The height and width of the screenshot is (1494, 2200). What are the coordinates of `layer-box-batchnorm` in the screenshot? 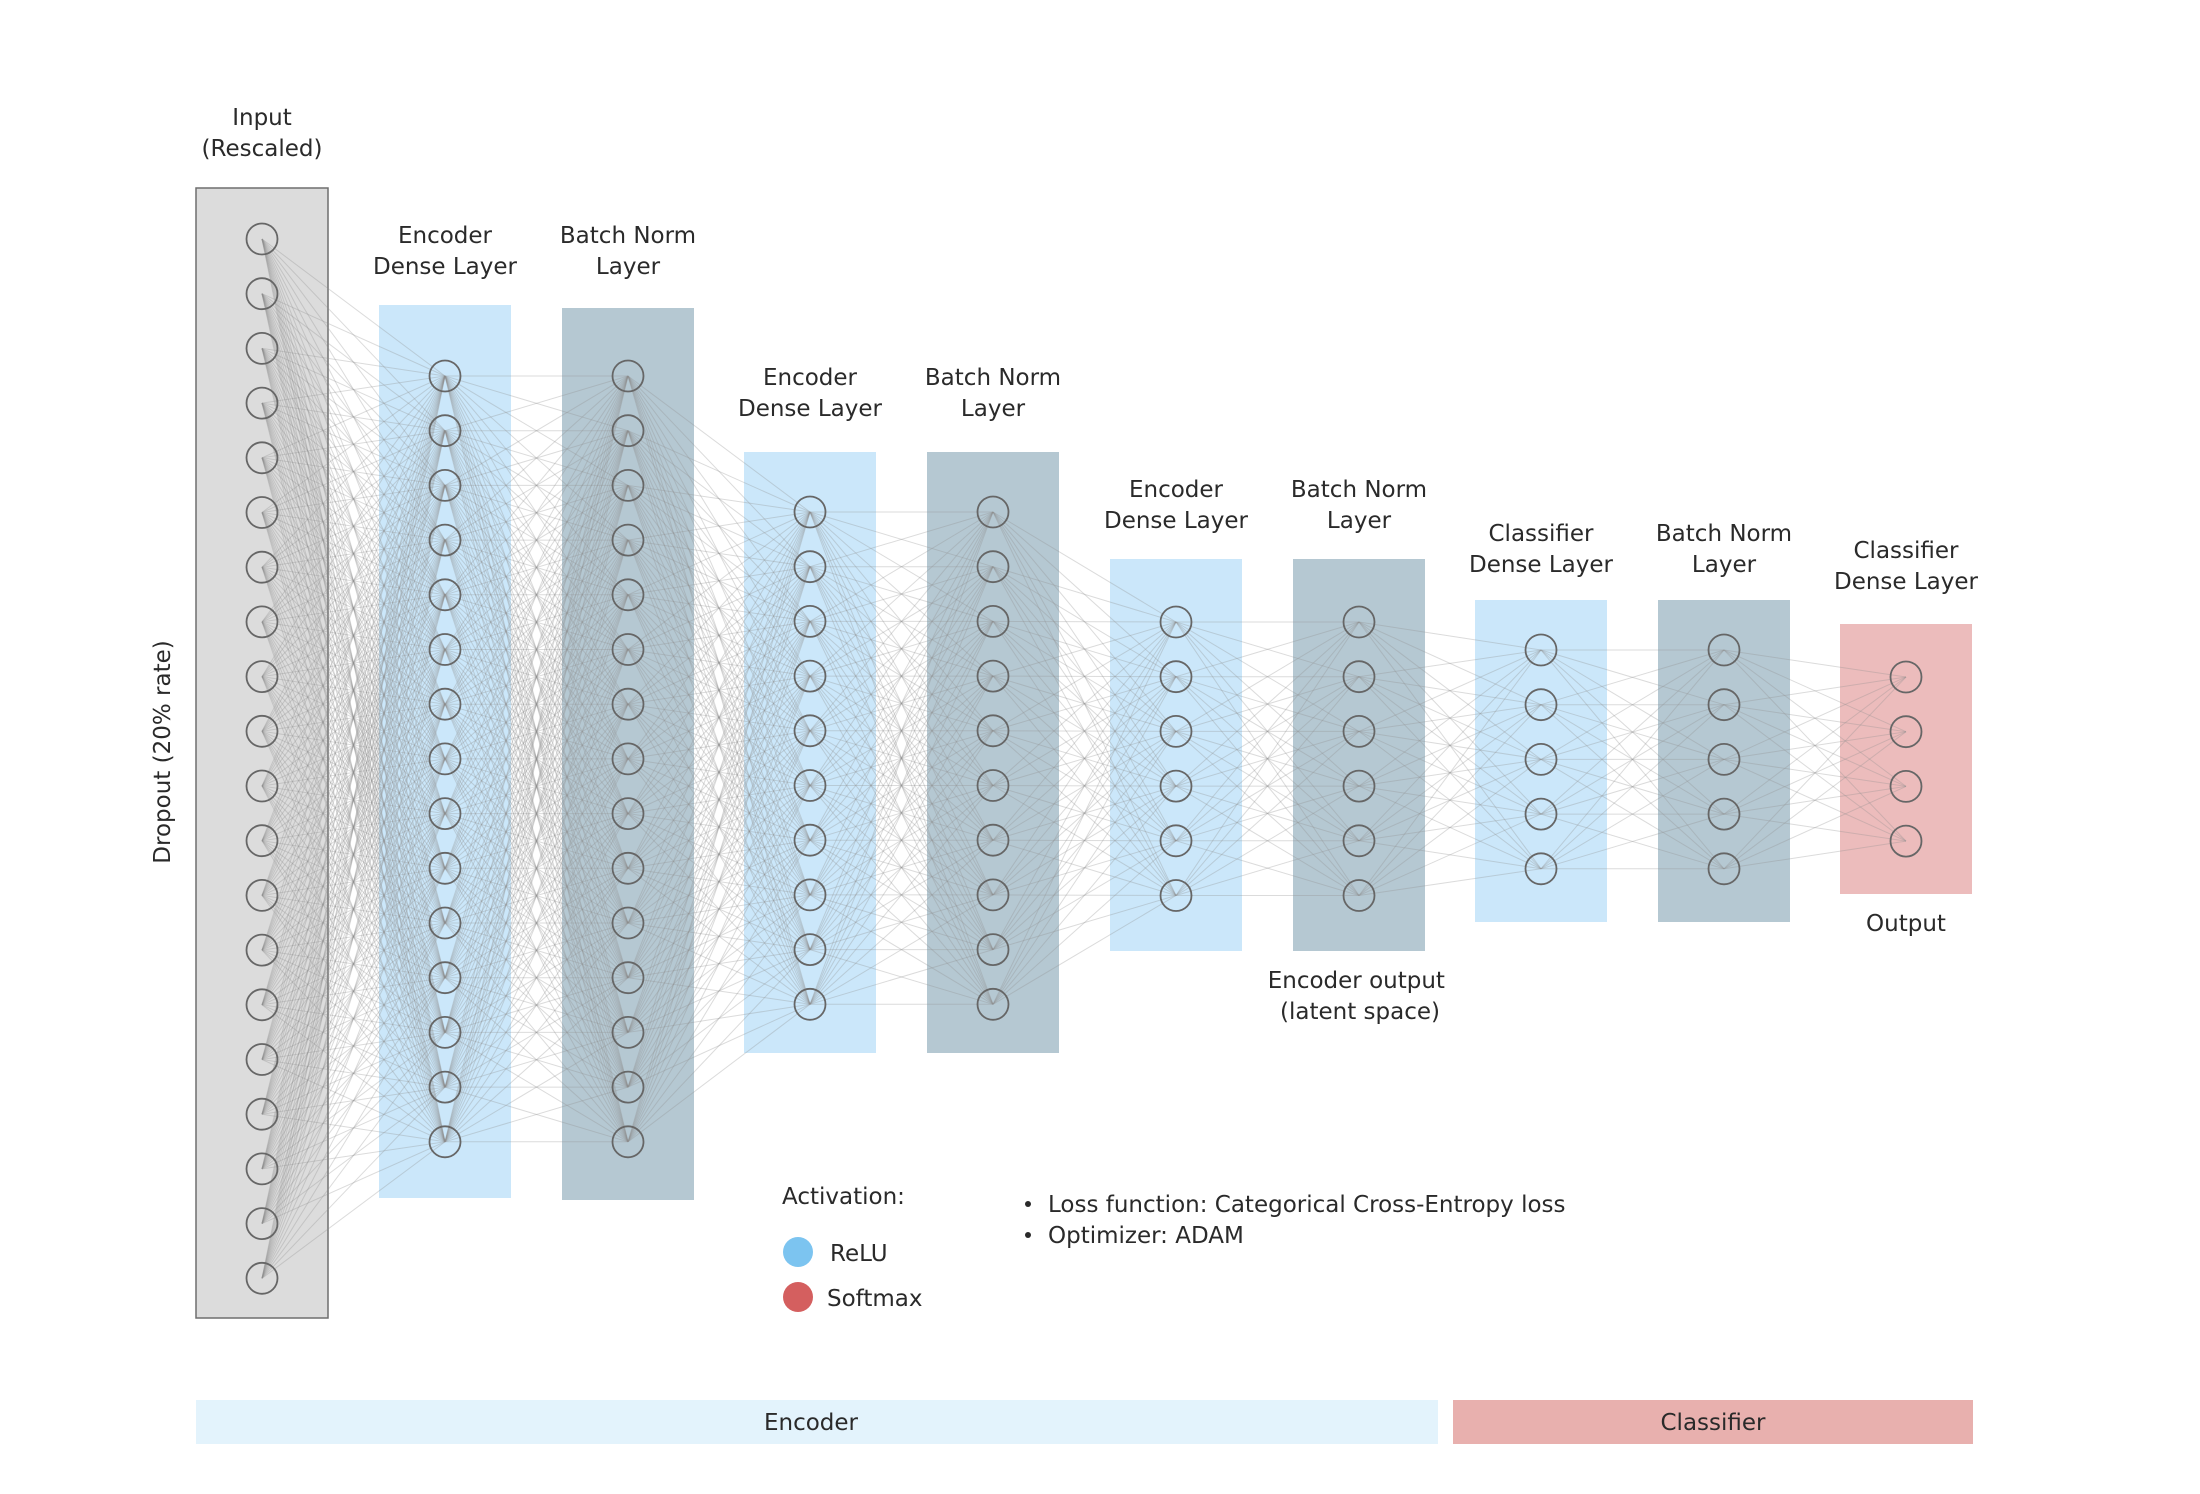 It's located at (628, 754).